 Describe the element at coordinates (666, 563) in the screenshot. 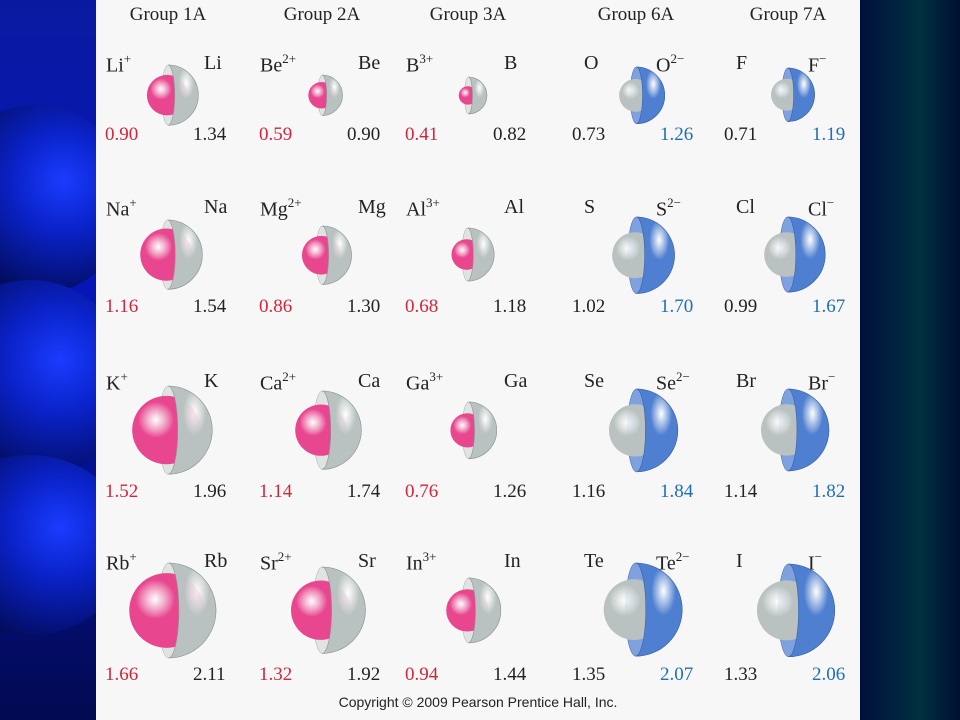

I see `element-symbol: Te` at that location.